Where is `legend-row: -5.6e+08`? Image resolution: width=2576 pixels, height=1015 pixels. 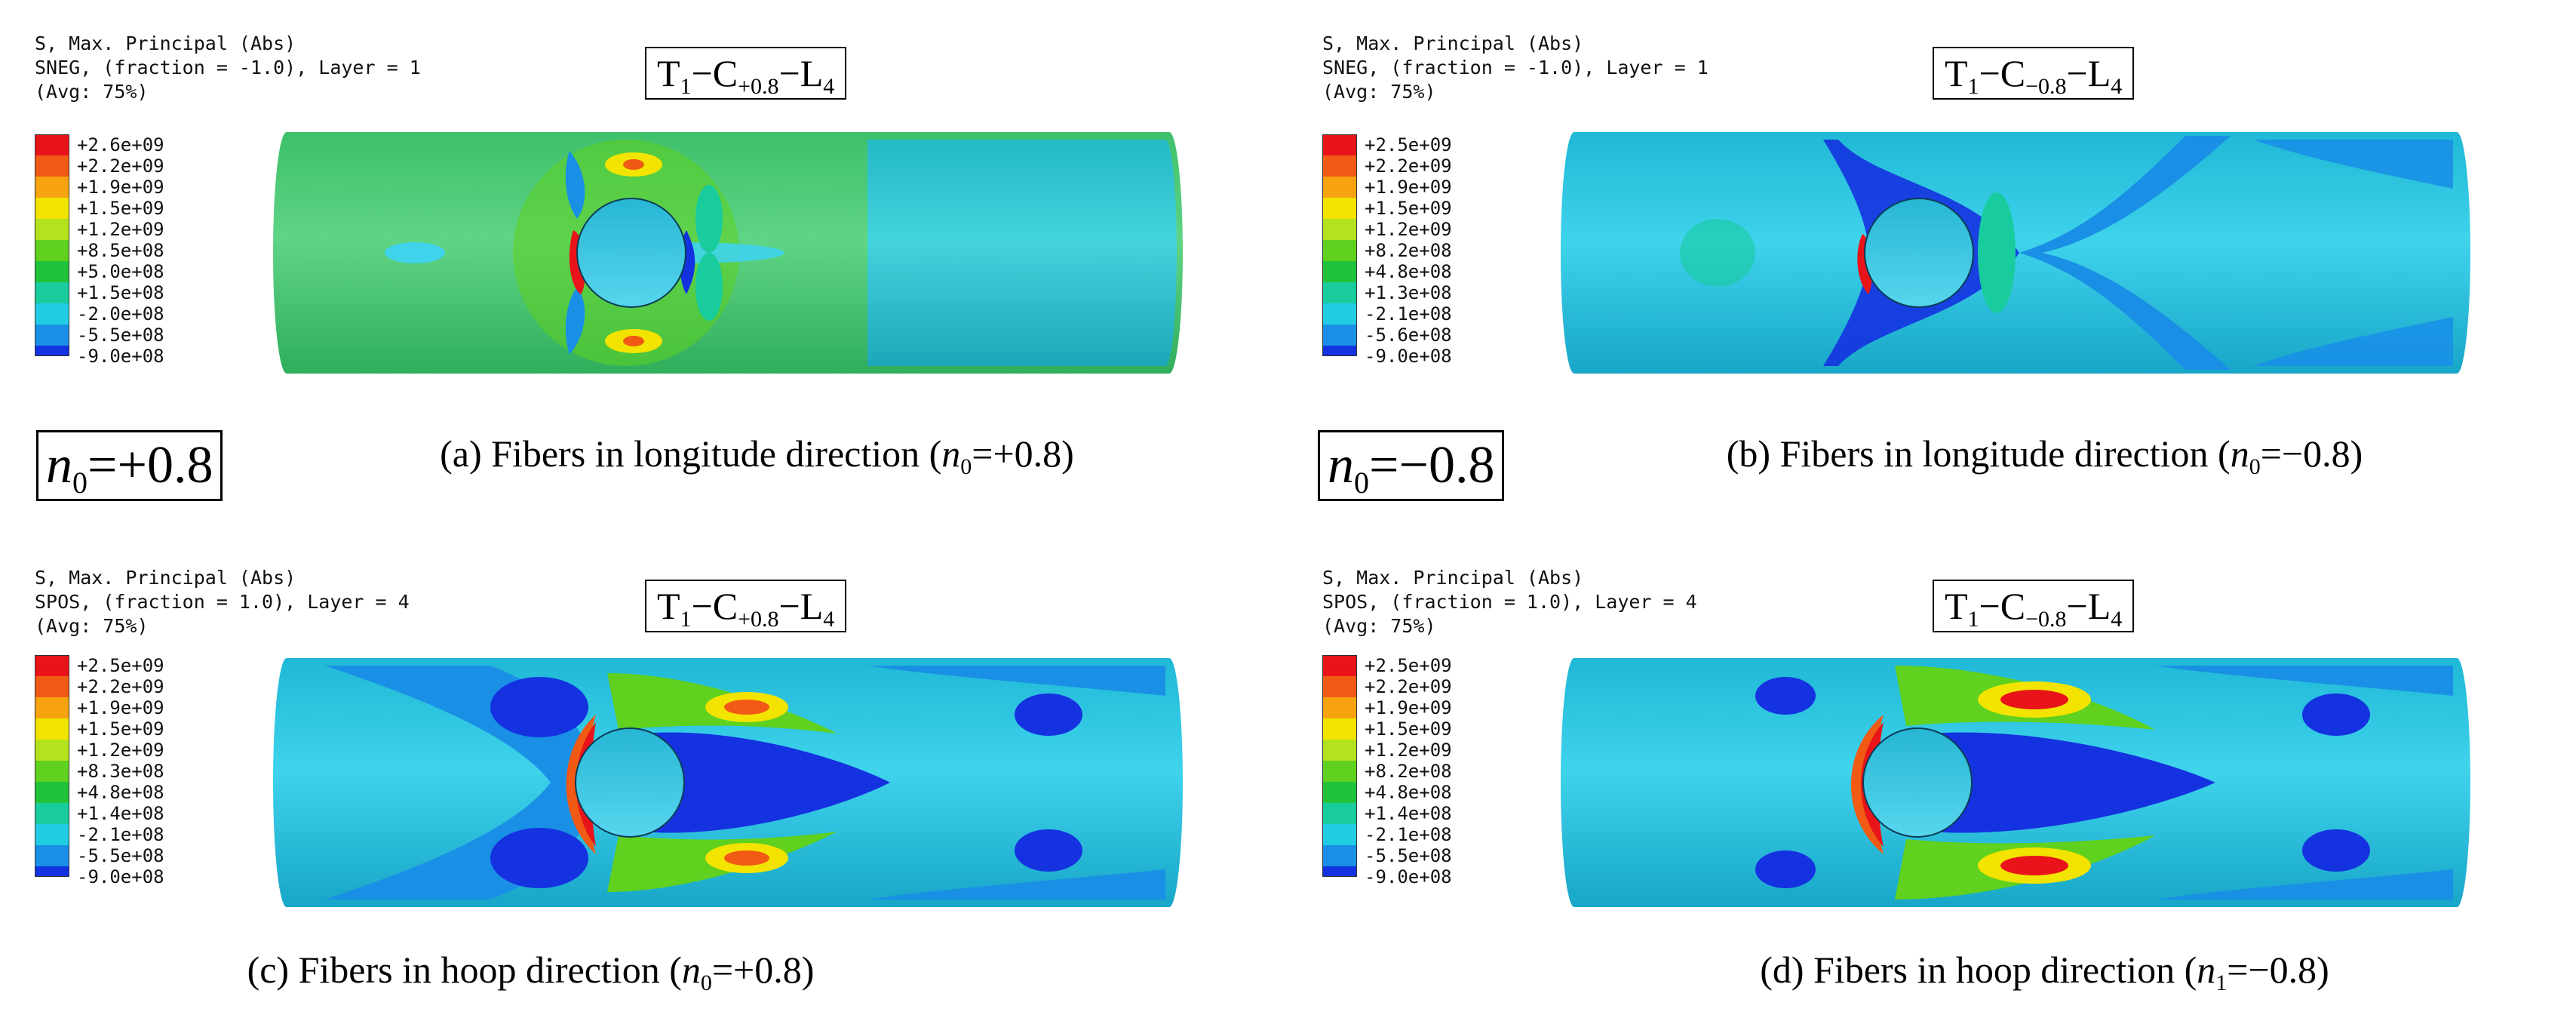 legend-row: -5.6e+08 is located at coordinates (1387, 335).